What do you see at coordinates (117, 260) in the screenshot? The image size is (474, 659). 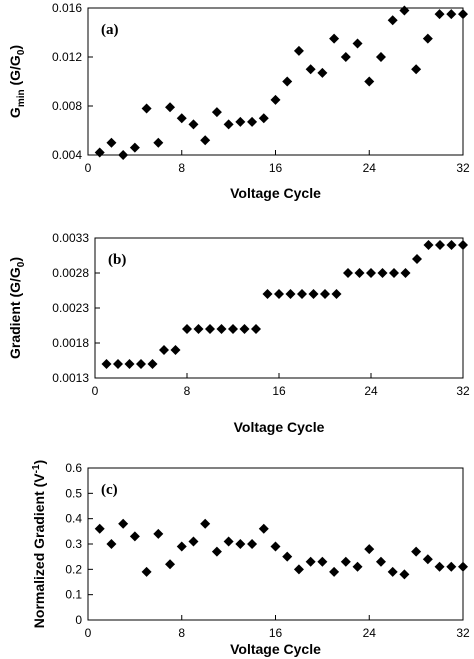 I see `panel-label: (b)` at bounding box center [117, 260].